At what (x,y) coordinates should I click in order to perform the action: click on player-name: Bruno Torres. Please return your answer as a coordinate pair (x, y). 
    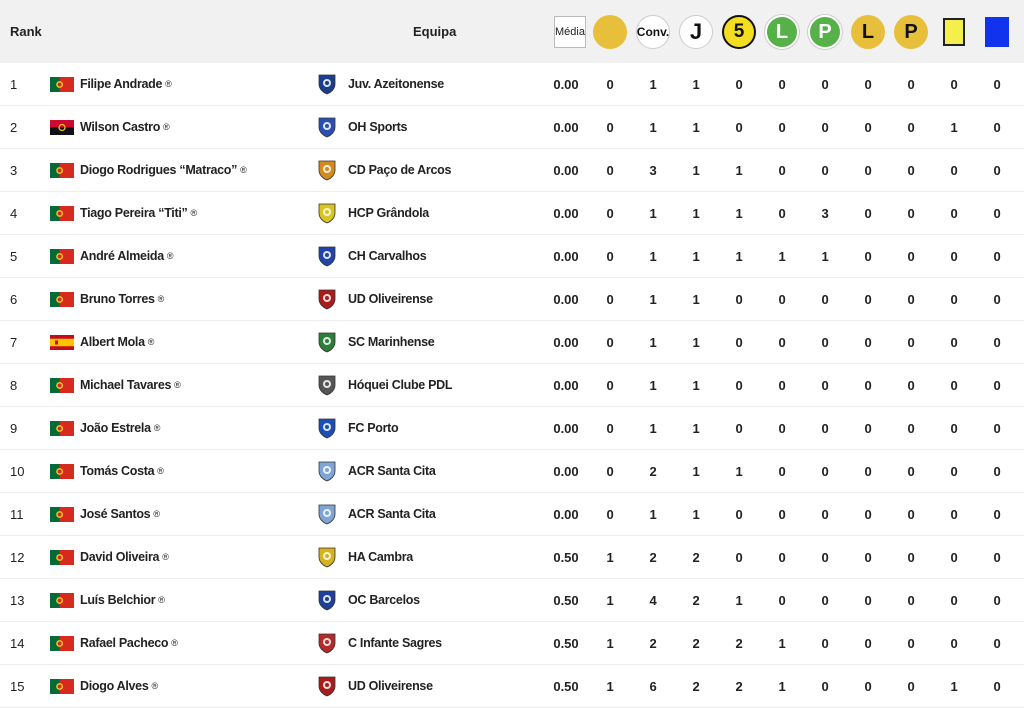
    Looking at the image, I should click on (117, 299).